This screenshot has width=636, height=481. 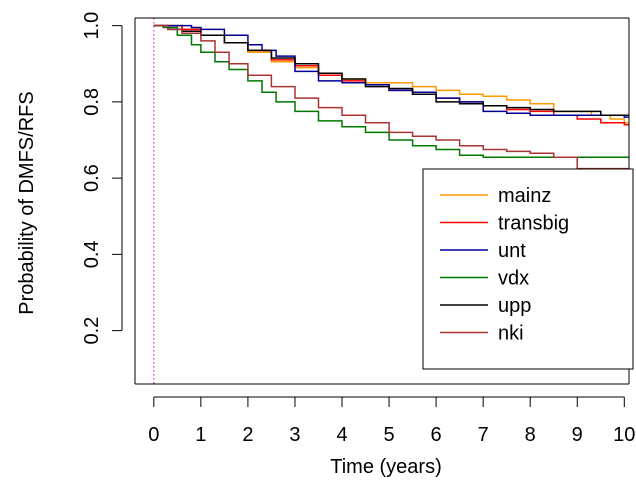 What do you see at coordinates (511, 334) in the screenshot?
I see `legend-label-nki: nki` at bounding box center [511, 334].